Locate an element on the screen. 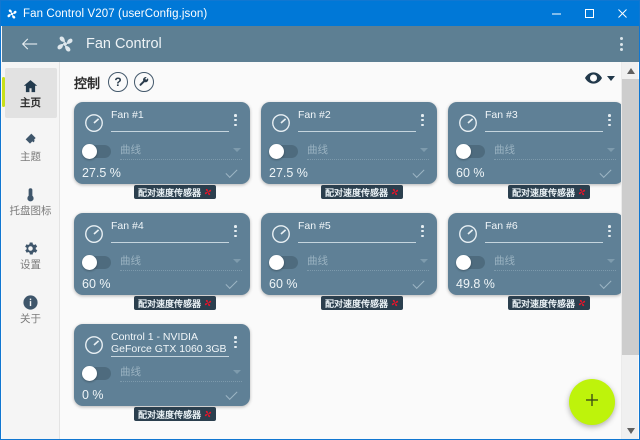 Image resolution: width=640 pixels, height=440 pixels. fan-logo-icon is located at coordinates (65, 44).